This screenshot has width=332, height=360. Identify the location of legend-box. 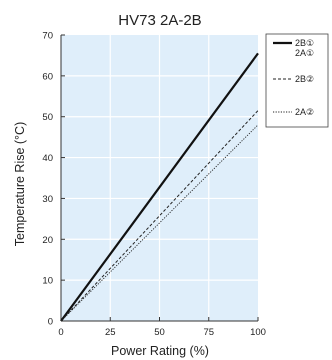
(297, 80).